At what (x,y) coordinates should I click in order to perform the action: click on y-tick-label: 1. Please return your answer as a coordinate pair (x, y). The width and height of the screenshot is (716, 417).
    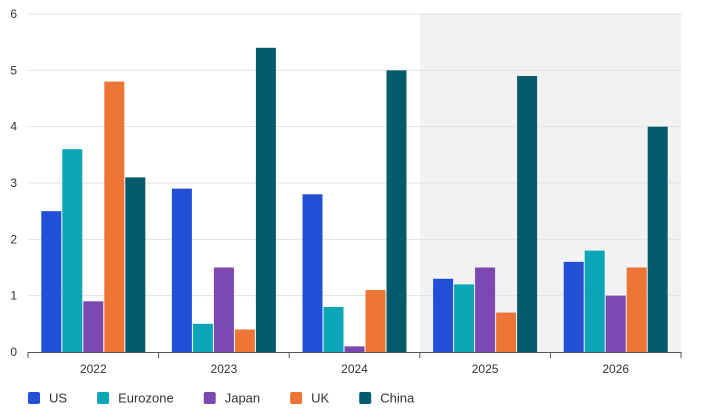
    Looking at the image, I should click on (13, 296).